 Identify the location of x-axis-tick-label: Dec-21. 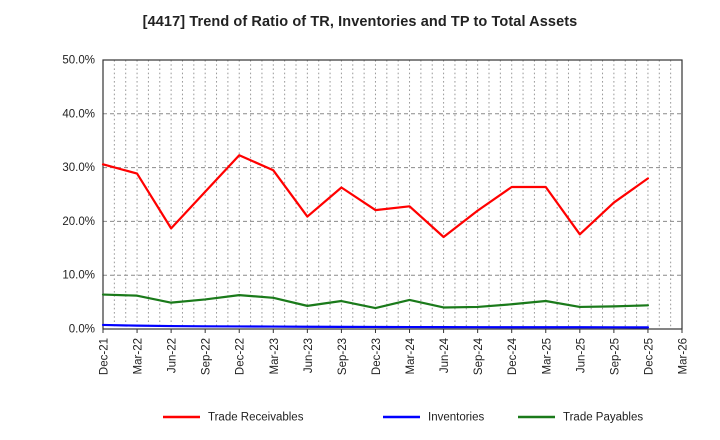
(105, 356).